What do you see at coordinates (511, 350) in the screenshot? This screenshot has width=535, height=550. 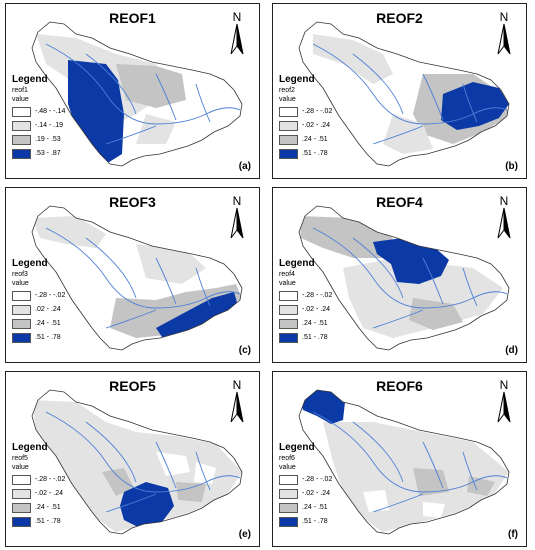 I see `panel-label: (d)` at bounding box center [511, 350].